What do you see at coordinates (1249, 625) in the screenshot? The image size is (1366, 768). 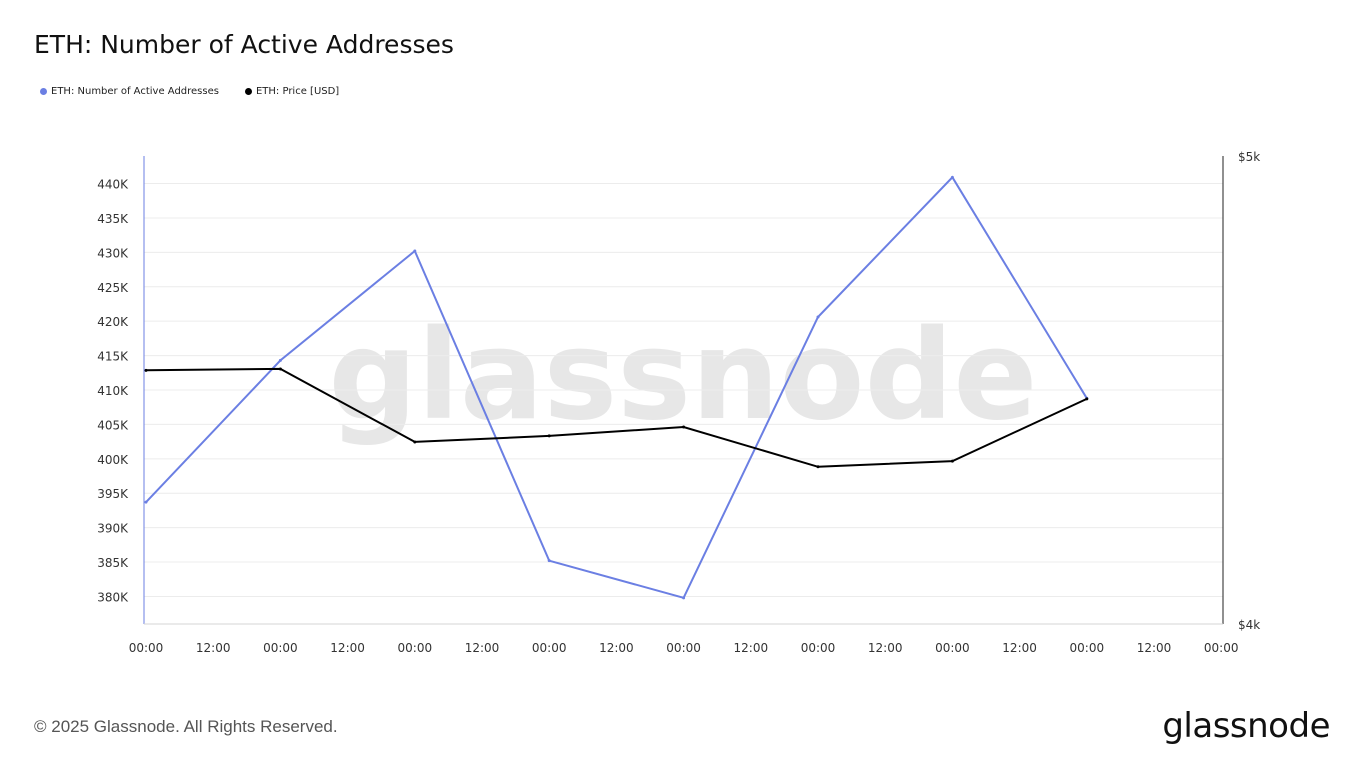 I see `y-right-tick-label: $4k` at bounding box center [1249, 625].